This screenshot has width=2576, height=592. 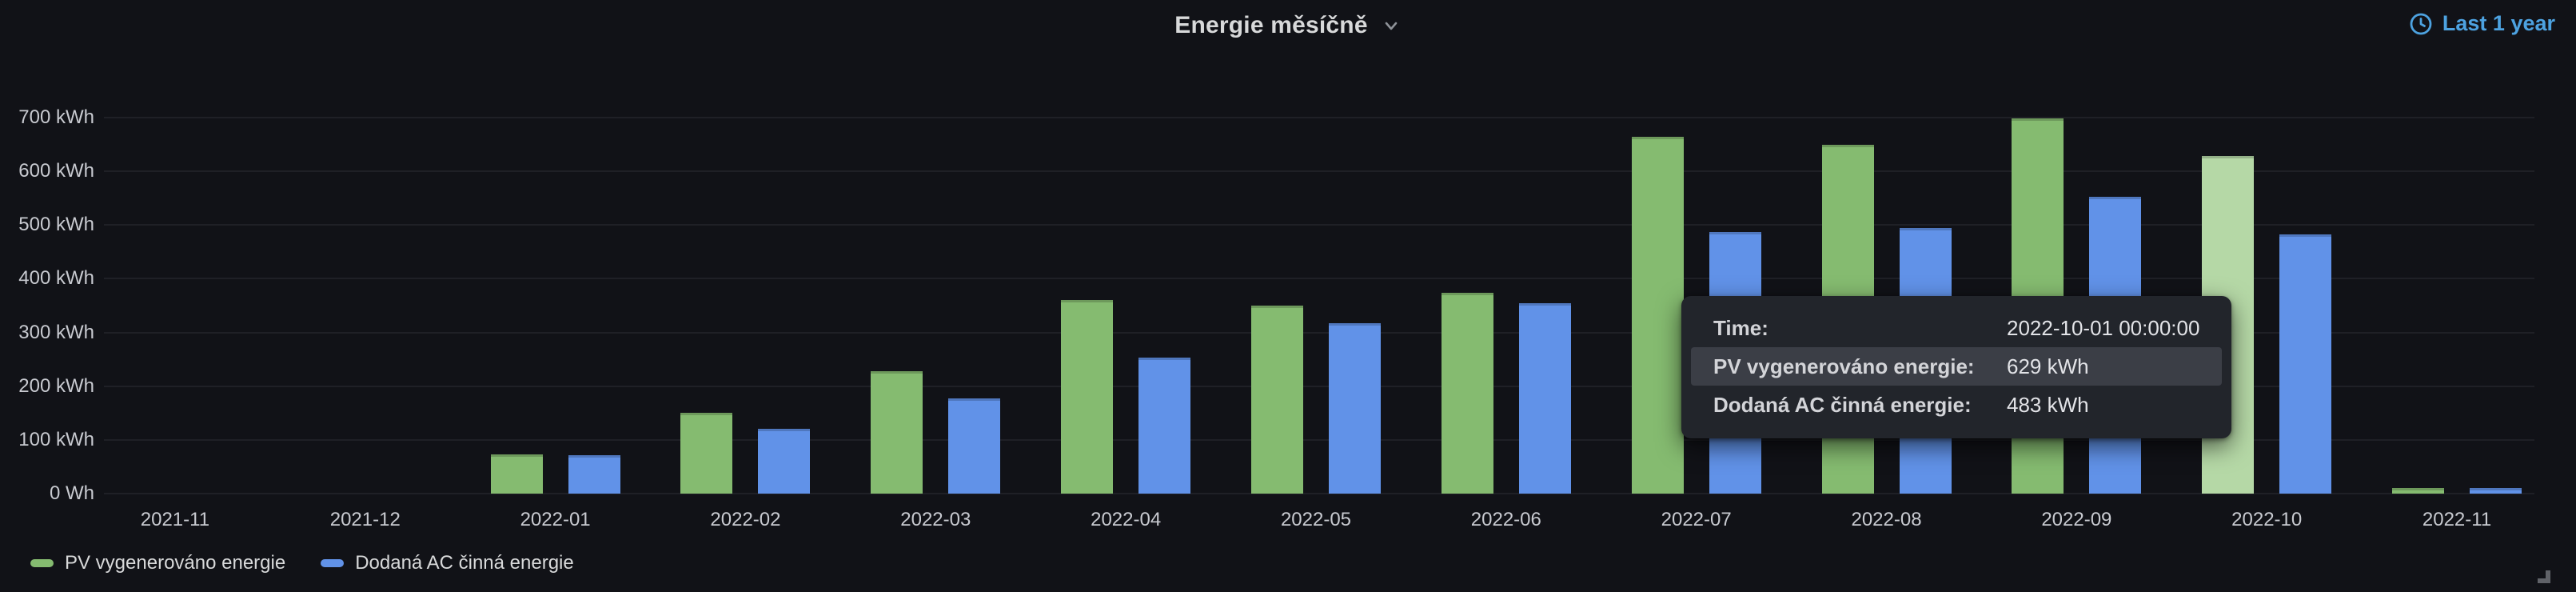 I want to click on x-axis-tick-label: 2021-12, so click(x=365, y=519).